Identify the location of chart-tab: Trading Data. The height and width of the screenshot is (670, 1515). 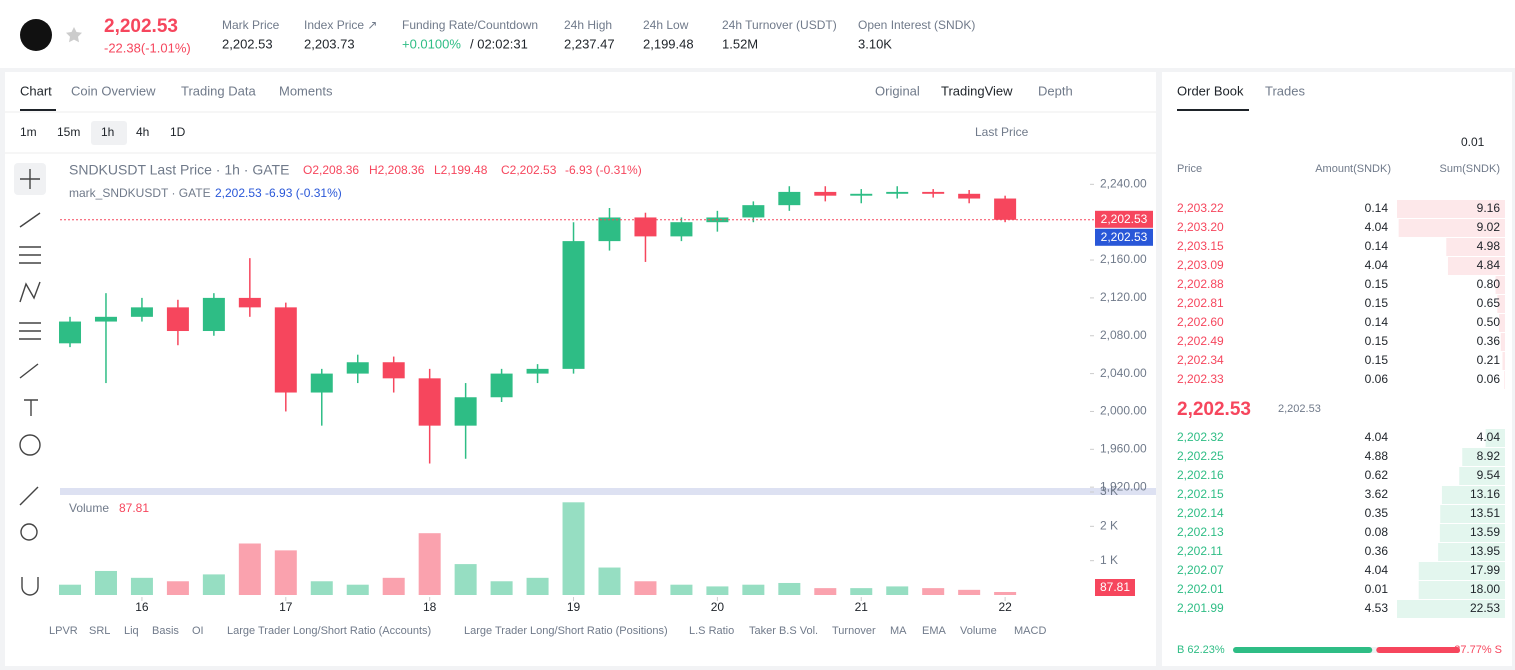
(218, 90).